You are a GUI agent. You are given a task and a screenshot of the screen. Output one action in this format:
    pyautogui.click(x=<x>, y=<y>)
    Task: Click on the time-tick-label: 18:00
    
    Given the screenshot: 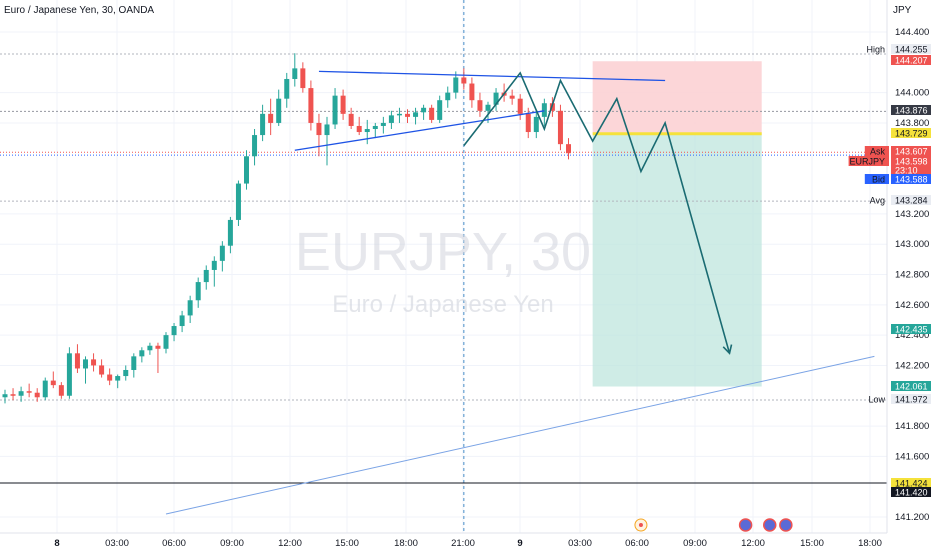 What is the action you would take?
    pyautogui.click(x=406, y=543)
    